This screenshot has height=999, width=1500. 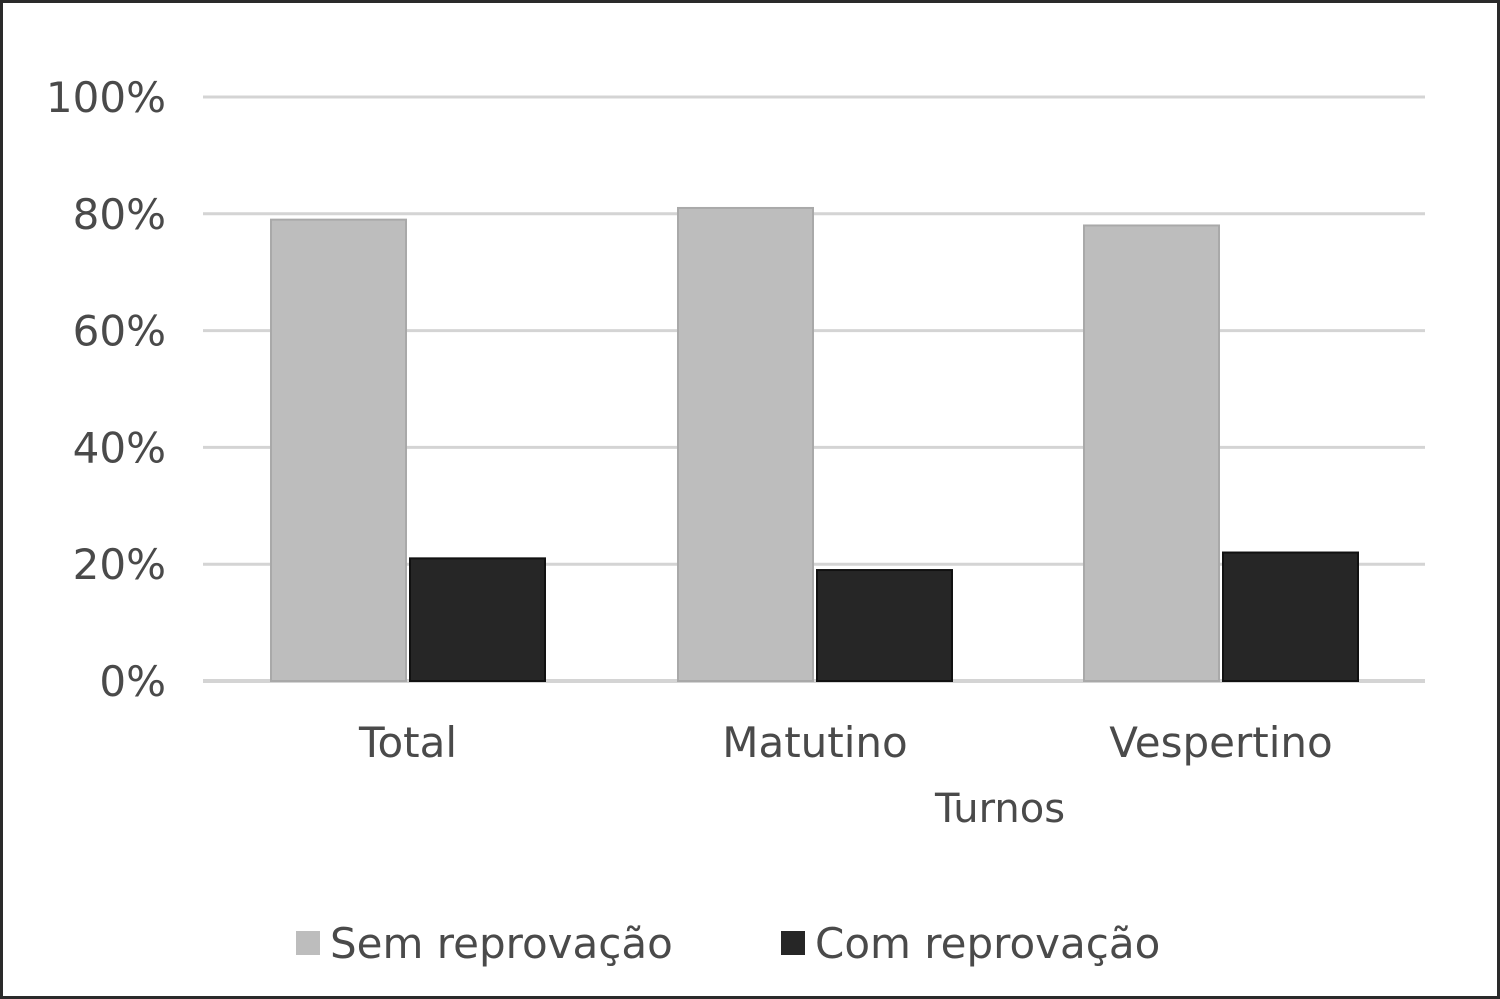 What do you see at coordinates (407, 742) in the screenshot?
I see `x-category-label-total: Total` at bounding box center [407, 742].